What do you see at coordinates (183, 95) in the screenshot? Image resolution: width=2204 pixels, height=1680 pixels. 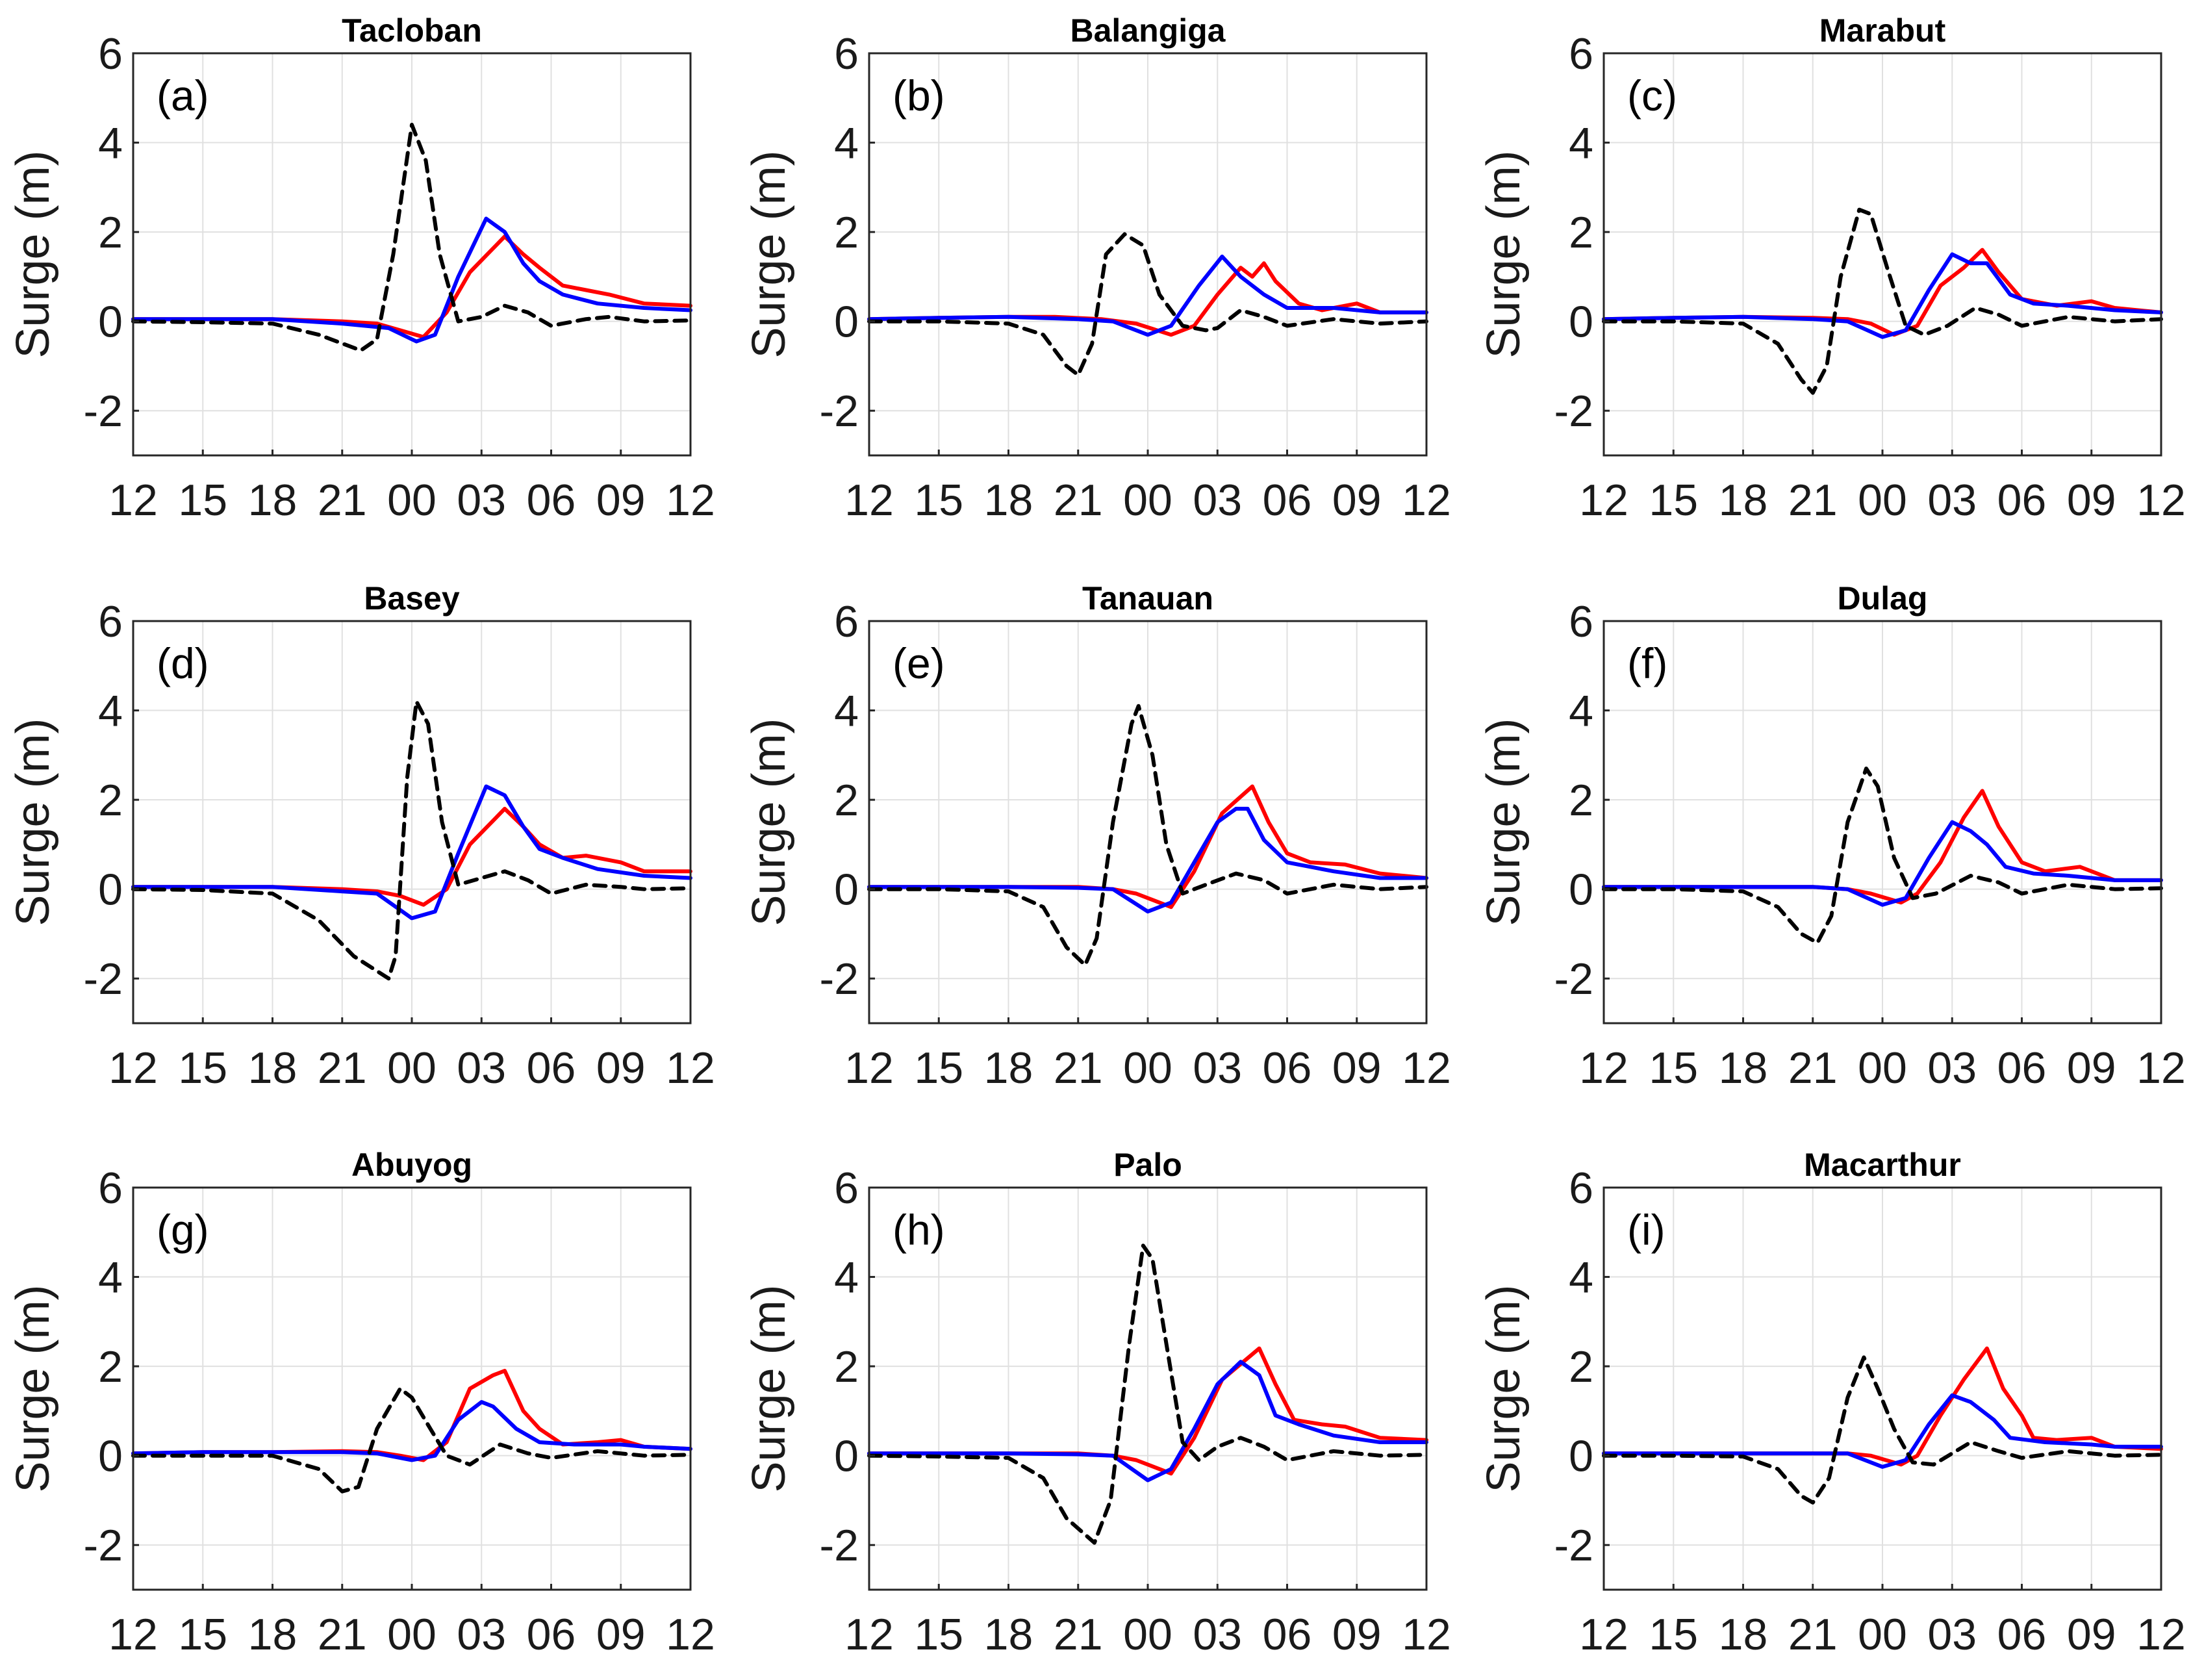 I see `panel-label: (a)` at bounding box center [183, 95].